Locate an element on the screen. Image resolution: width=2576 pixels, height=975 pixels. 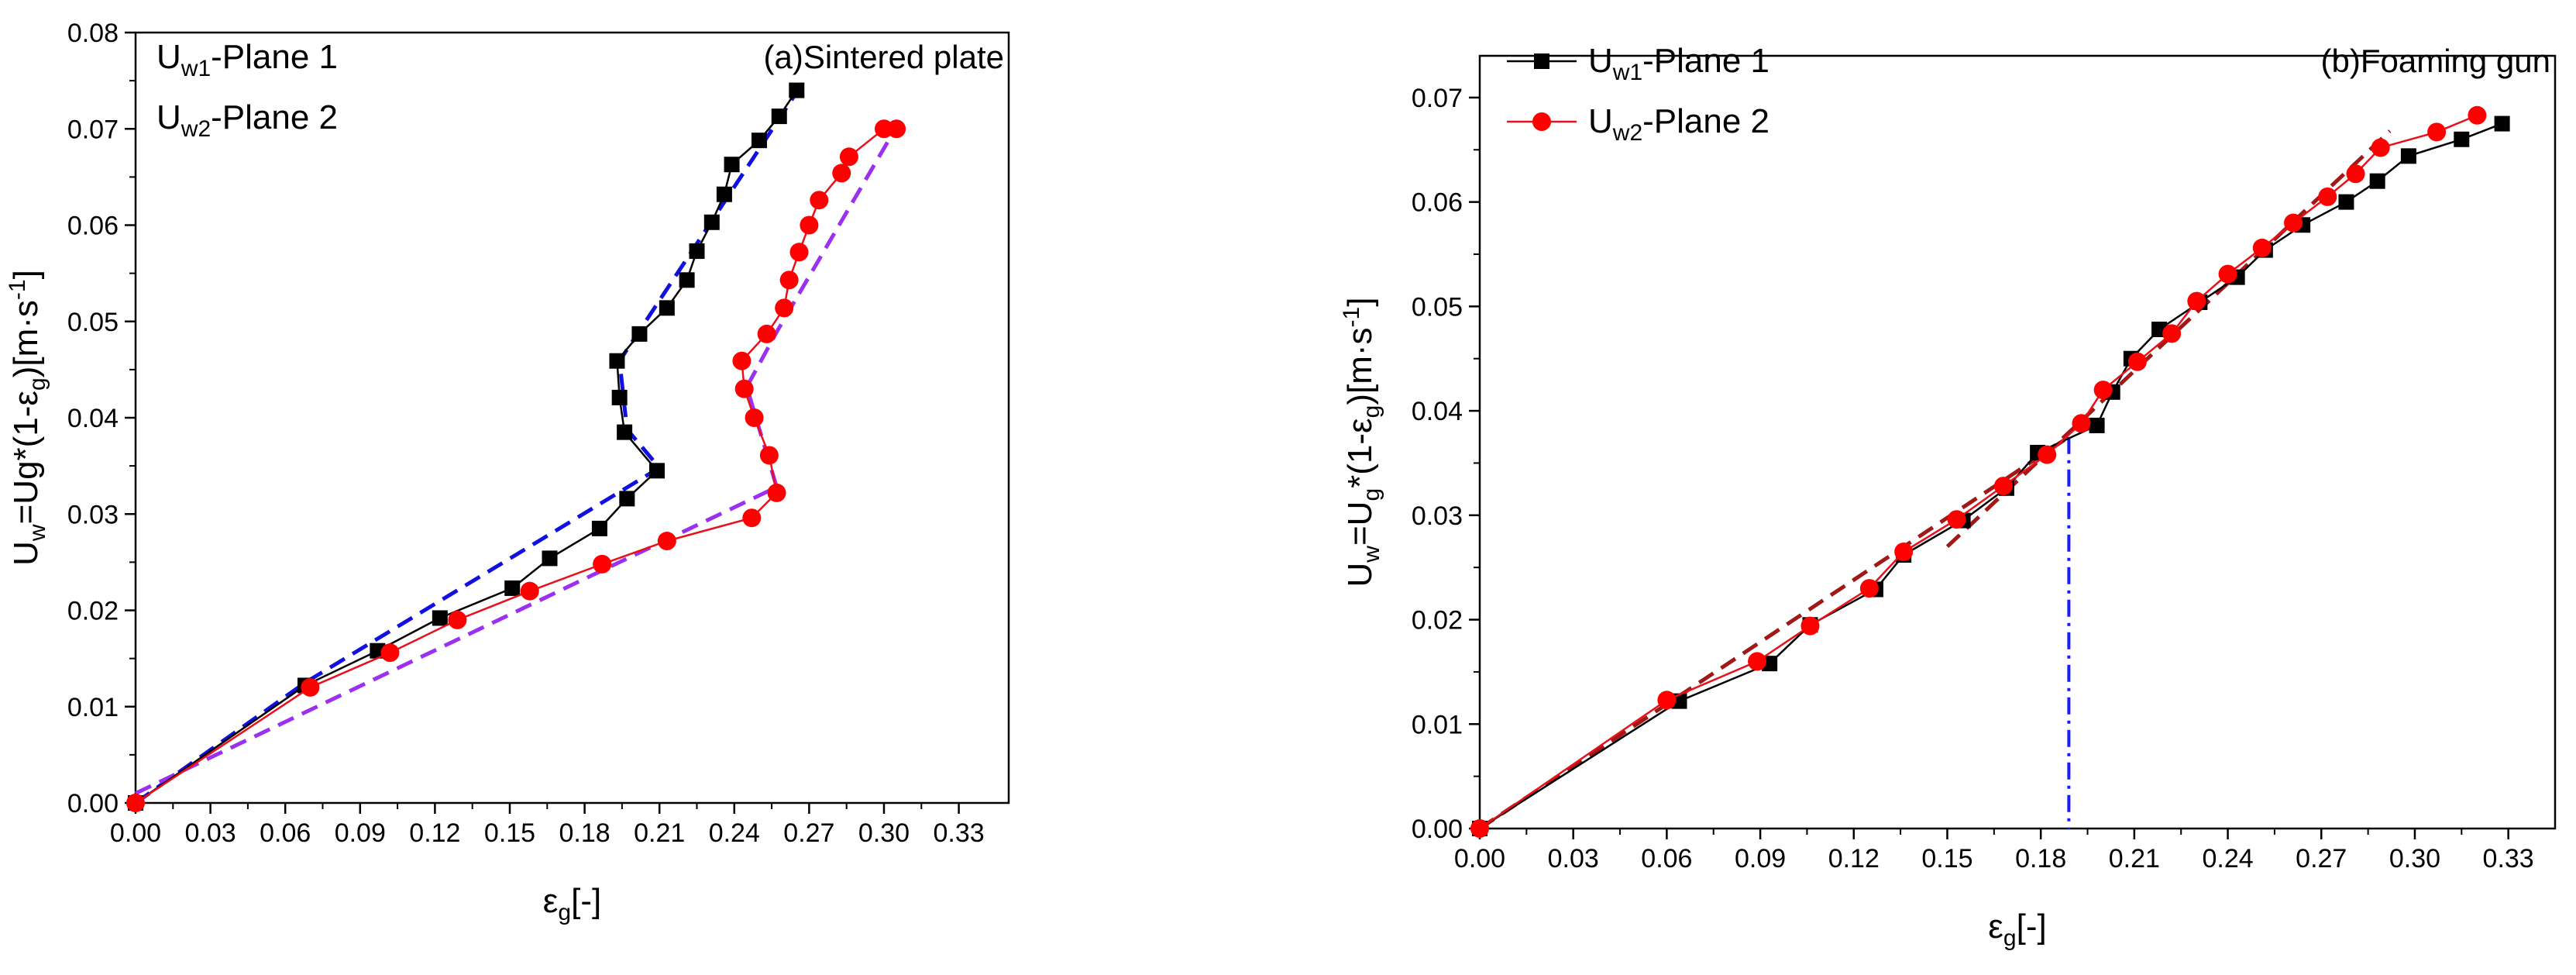
y-label-part: U is located at coordinates (1360, 575).